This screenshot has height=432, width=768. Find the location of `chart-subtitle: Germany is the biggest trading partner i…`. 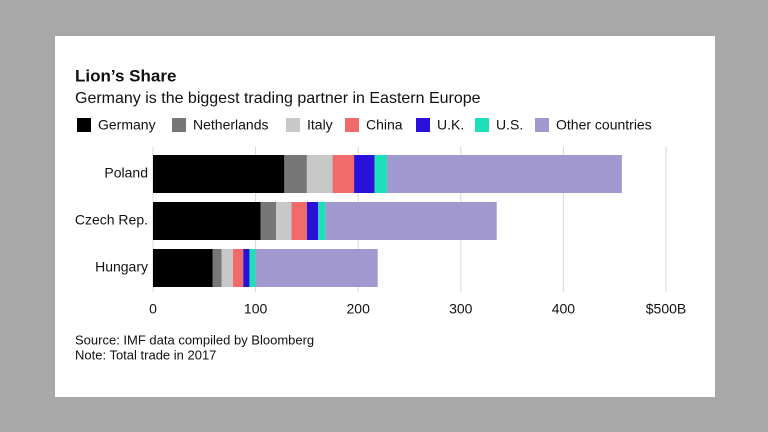

chart-subtitle: Germany is the biggest trading partner i… is located at coordinates (278, 98).